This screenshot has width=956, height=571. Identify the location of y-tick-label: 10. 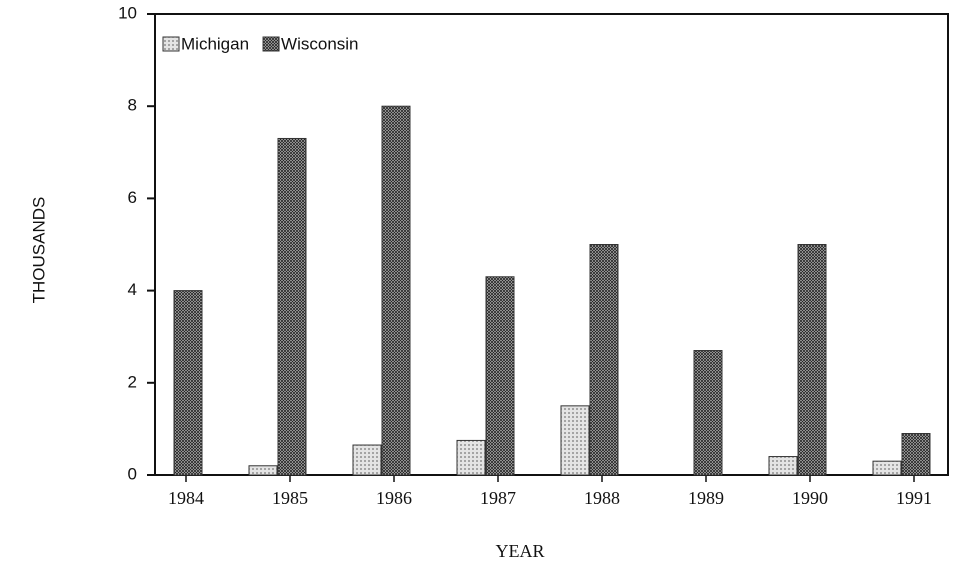
(127, 12).